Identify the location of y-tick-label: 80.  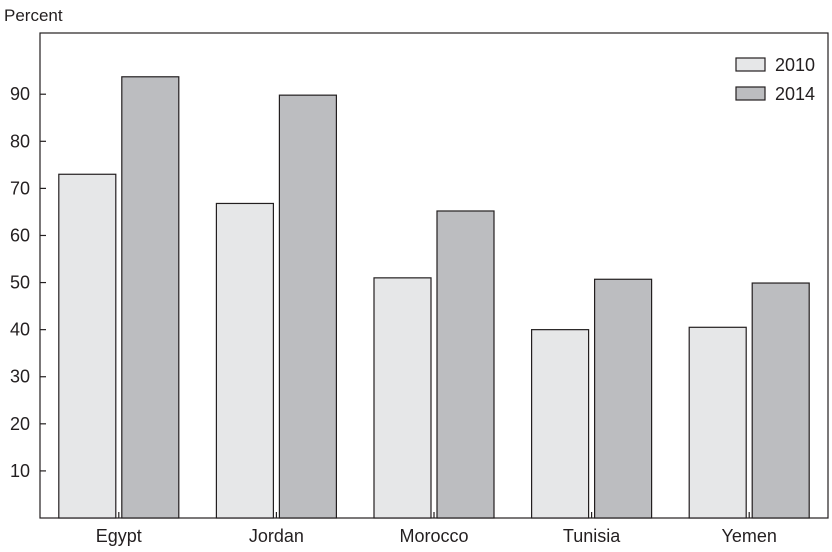
(20, 141).